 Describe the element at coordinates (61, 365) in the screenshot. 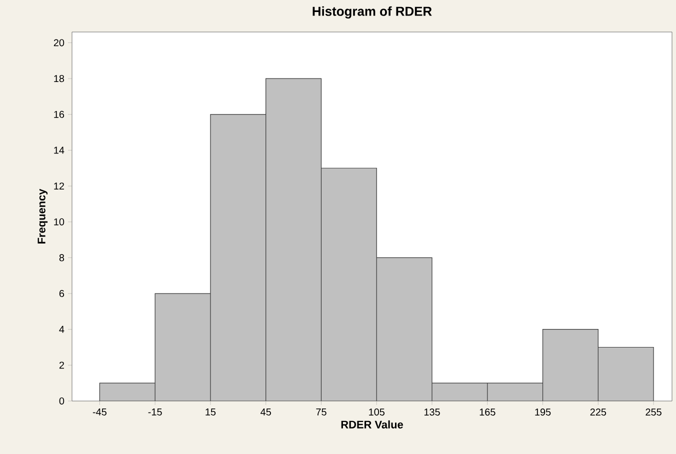

I see `y-tick-label: 2` at that location.